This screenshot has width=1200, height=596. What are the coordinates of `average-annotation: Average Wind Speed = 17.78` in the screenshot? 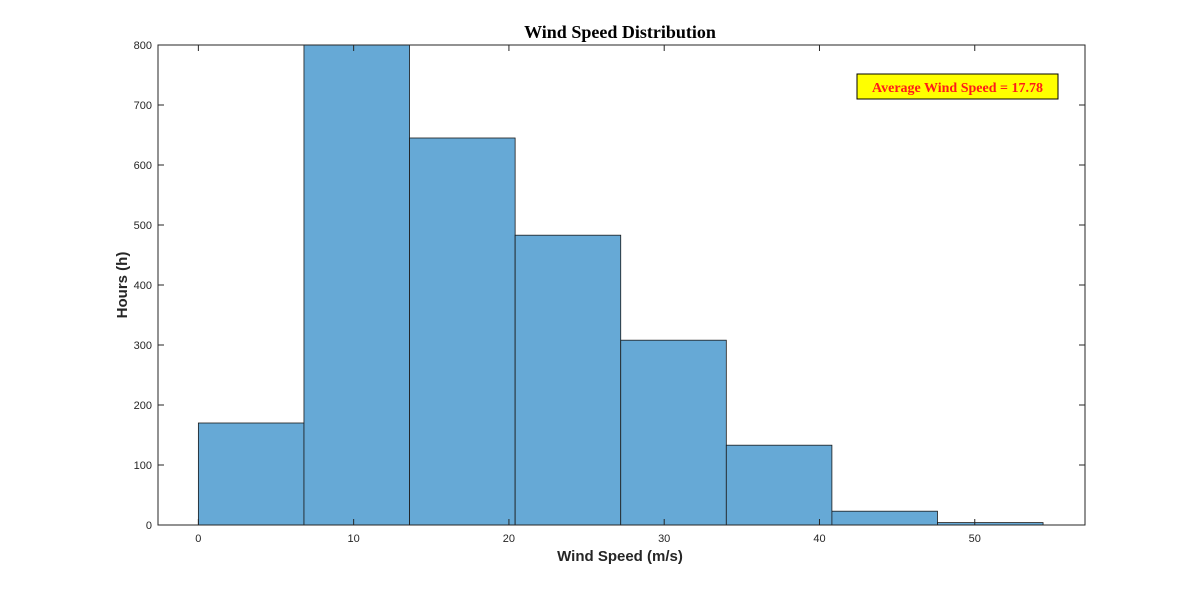 It's located at (957, 86).